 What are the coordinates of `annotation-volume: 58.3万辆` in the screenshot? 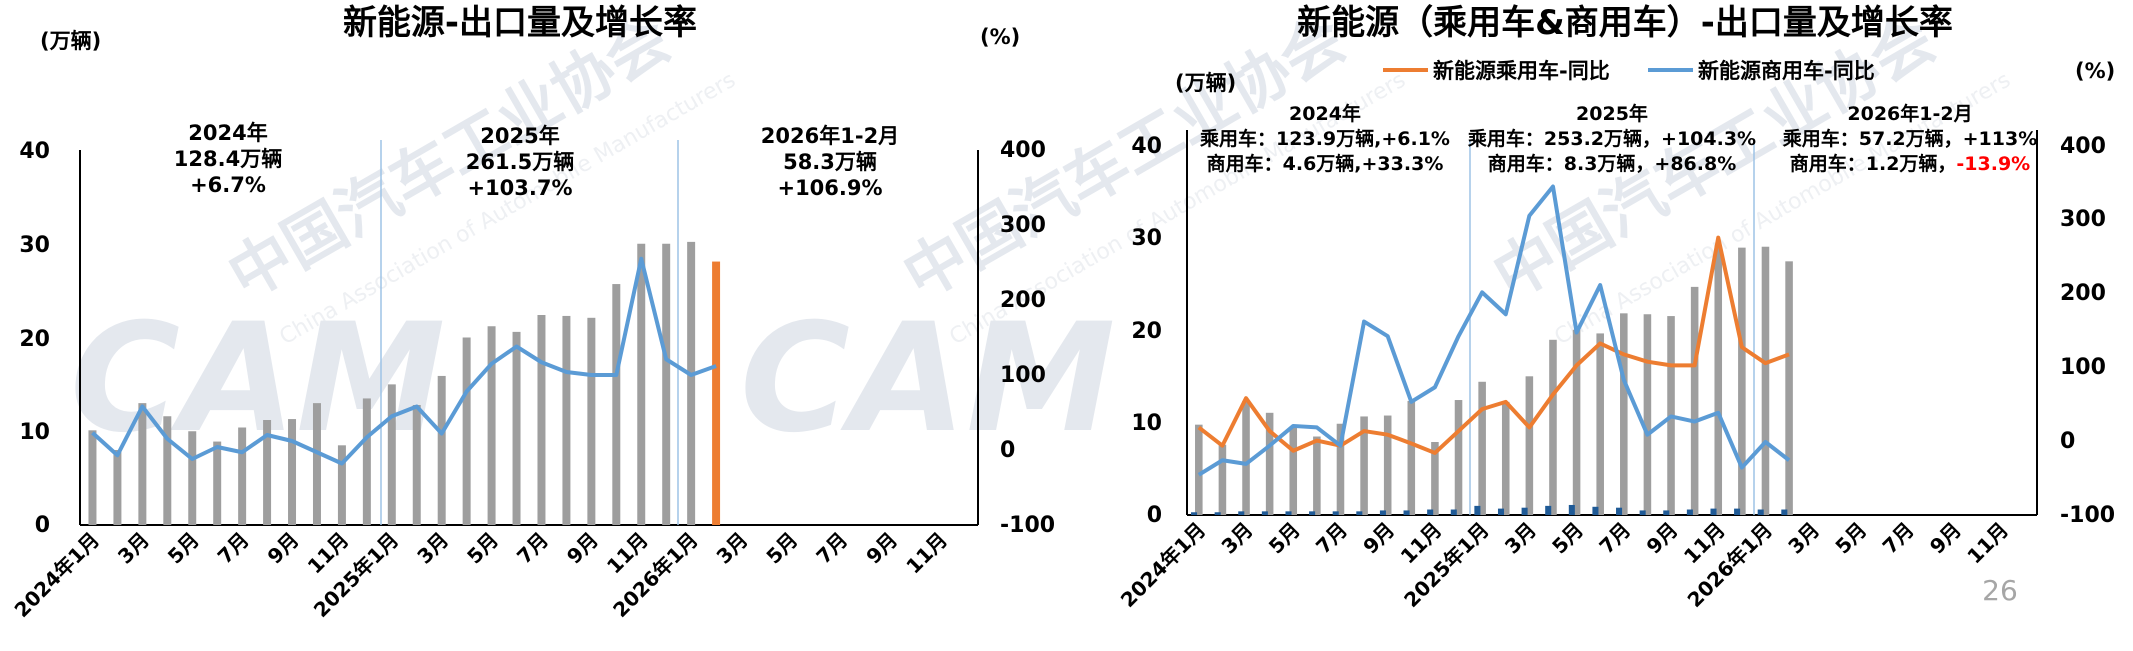 It's located at (830, 162).